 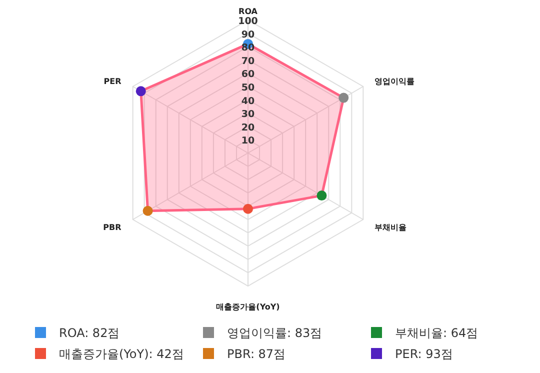 What do you see at coordinates (274, 333) in the screenshot?
I see `text: 영업이익률: 83점` at bounding box center [274, 333].